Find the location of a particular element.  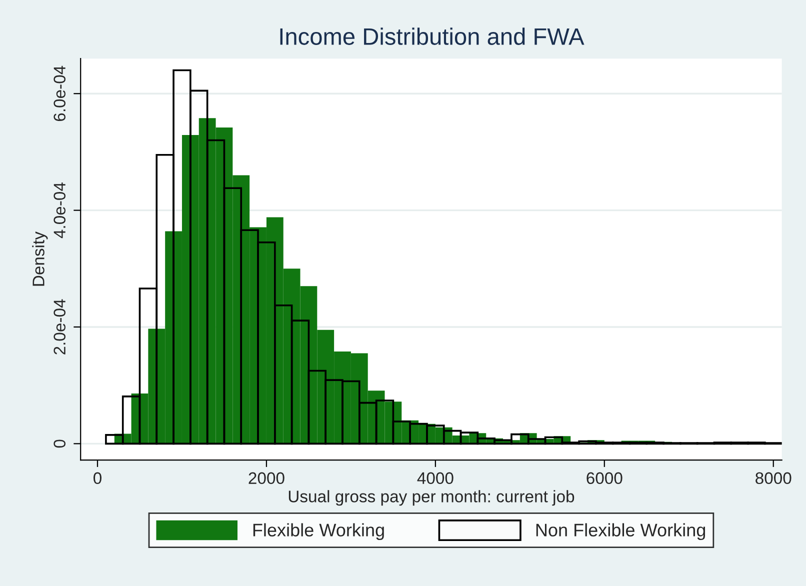

x-tick-label: 4000 is located at coordinates (435, 478).